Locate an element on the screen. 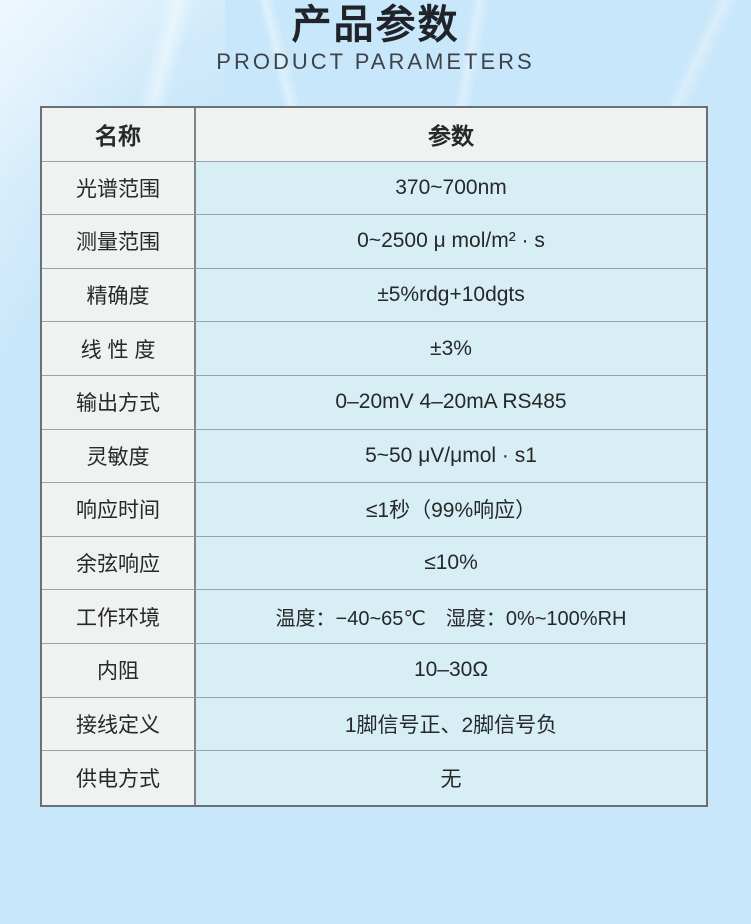 Image resolution: width=751 pixels, height=924 pixels. row-label-linearity: 线 性 度 is located at coordinates (119, 349).